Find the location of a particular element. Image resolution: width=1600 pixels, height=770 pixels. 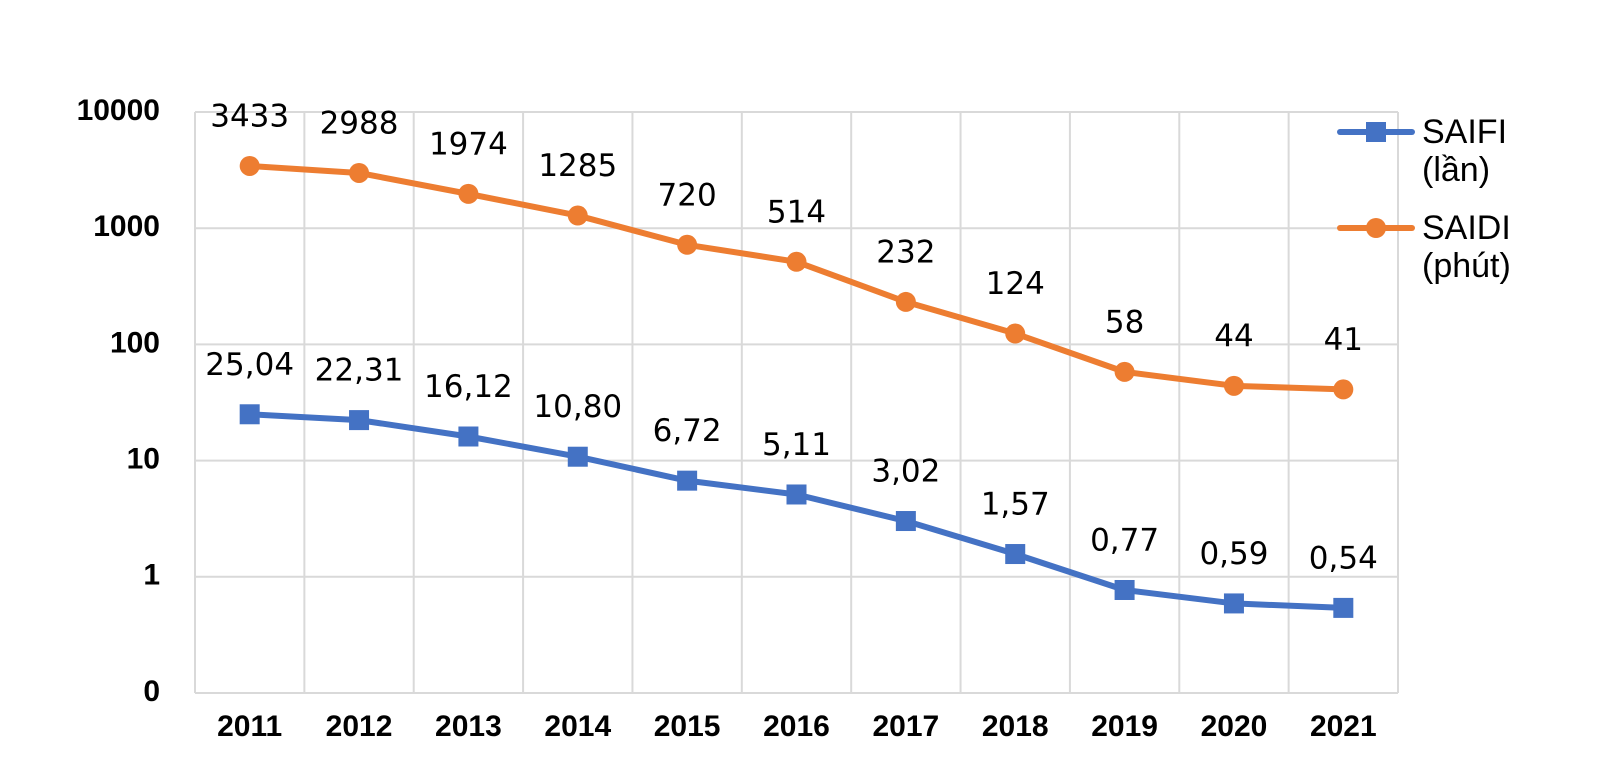

data-label: 6,72 is located at coordinates (687, 431).